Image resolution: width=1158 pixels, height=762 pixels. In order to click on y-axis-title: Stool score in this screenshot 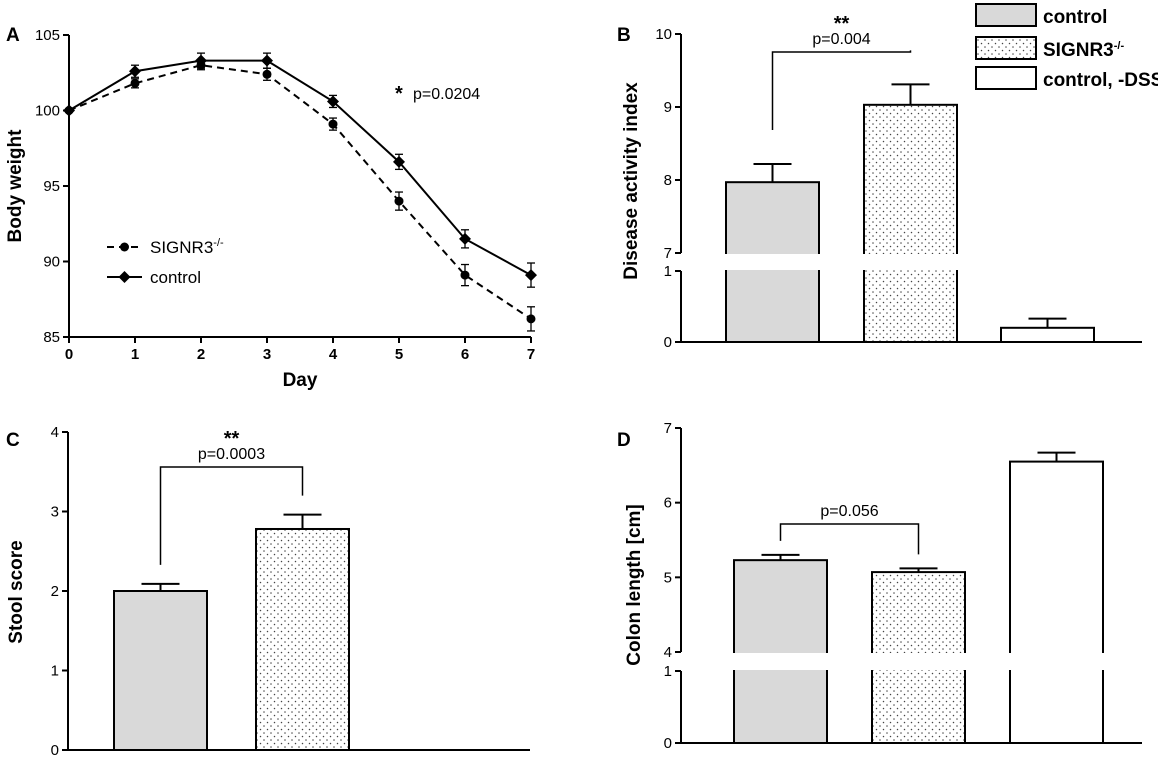, I will do `click(16, 591)`.